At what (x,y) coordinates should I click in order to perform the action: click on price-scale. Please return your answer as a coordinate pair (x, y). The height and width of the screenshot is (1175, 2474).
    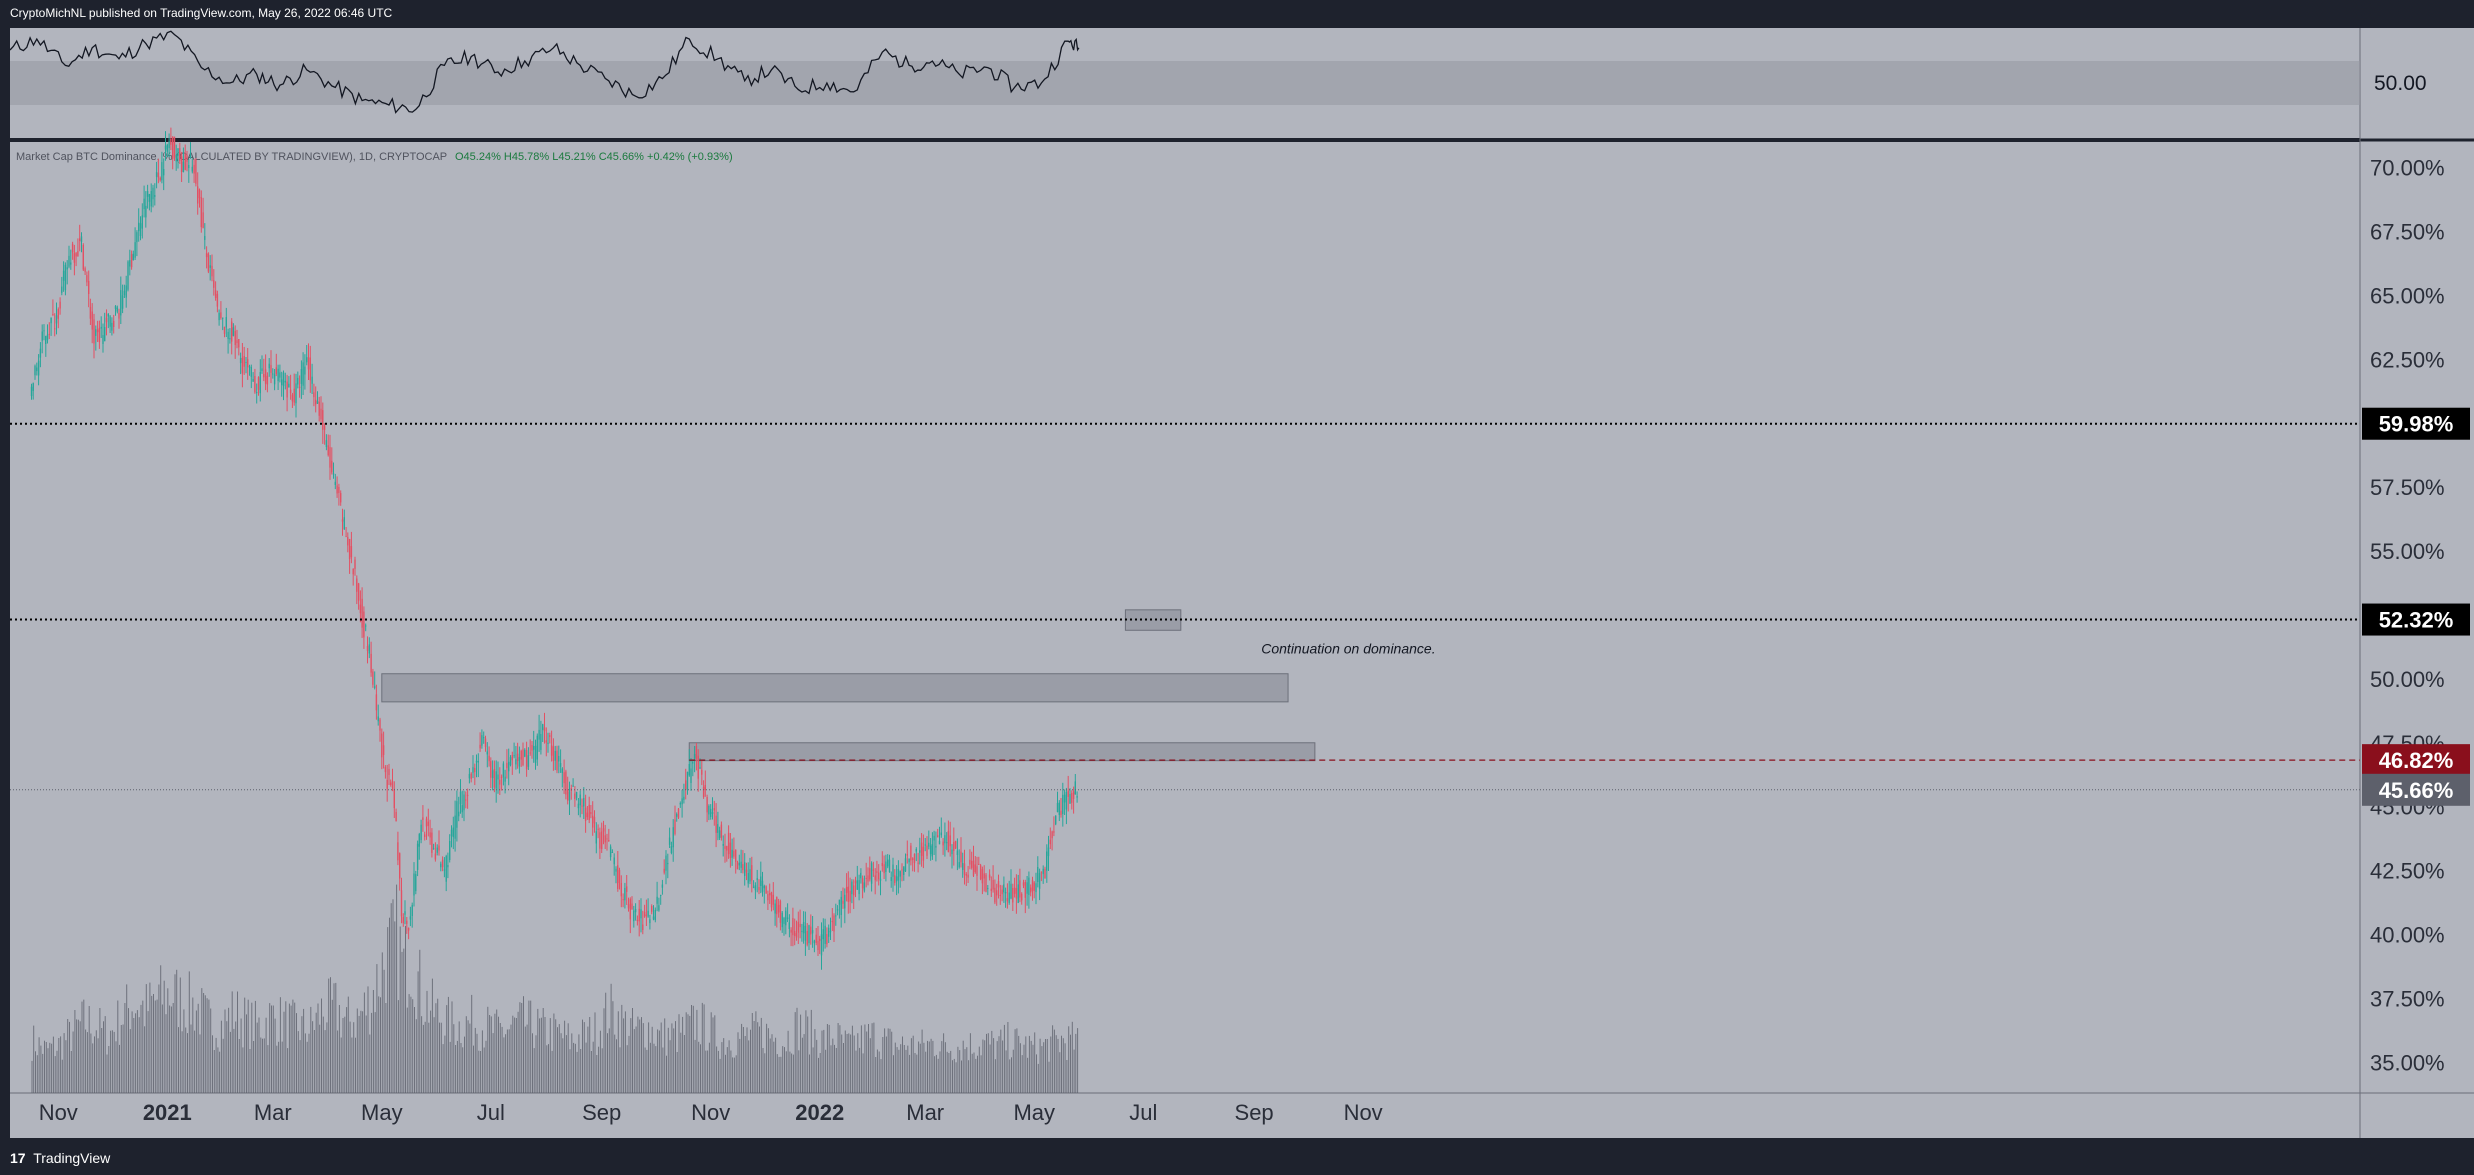
    Looking at the image, I should click on (2417, 560).